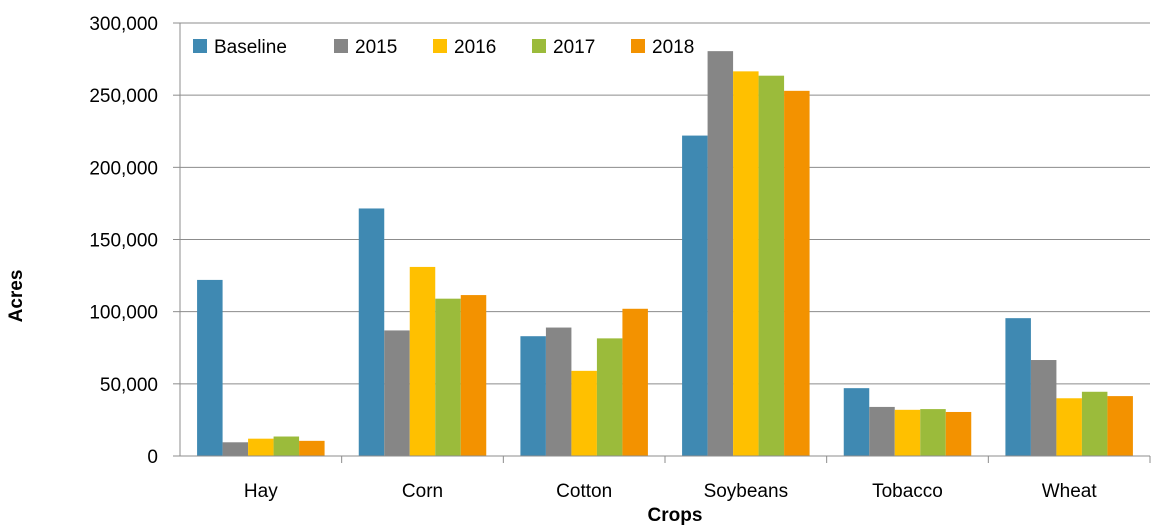  Describe the element at coordinates (558, 391) in the screenshot. I see `bar-2015-cotton` at that location.